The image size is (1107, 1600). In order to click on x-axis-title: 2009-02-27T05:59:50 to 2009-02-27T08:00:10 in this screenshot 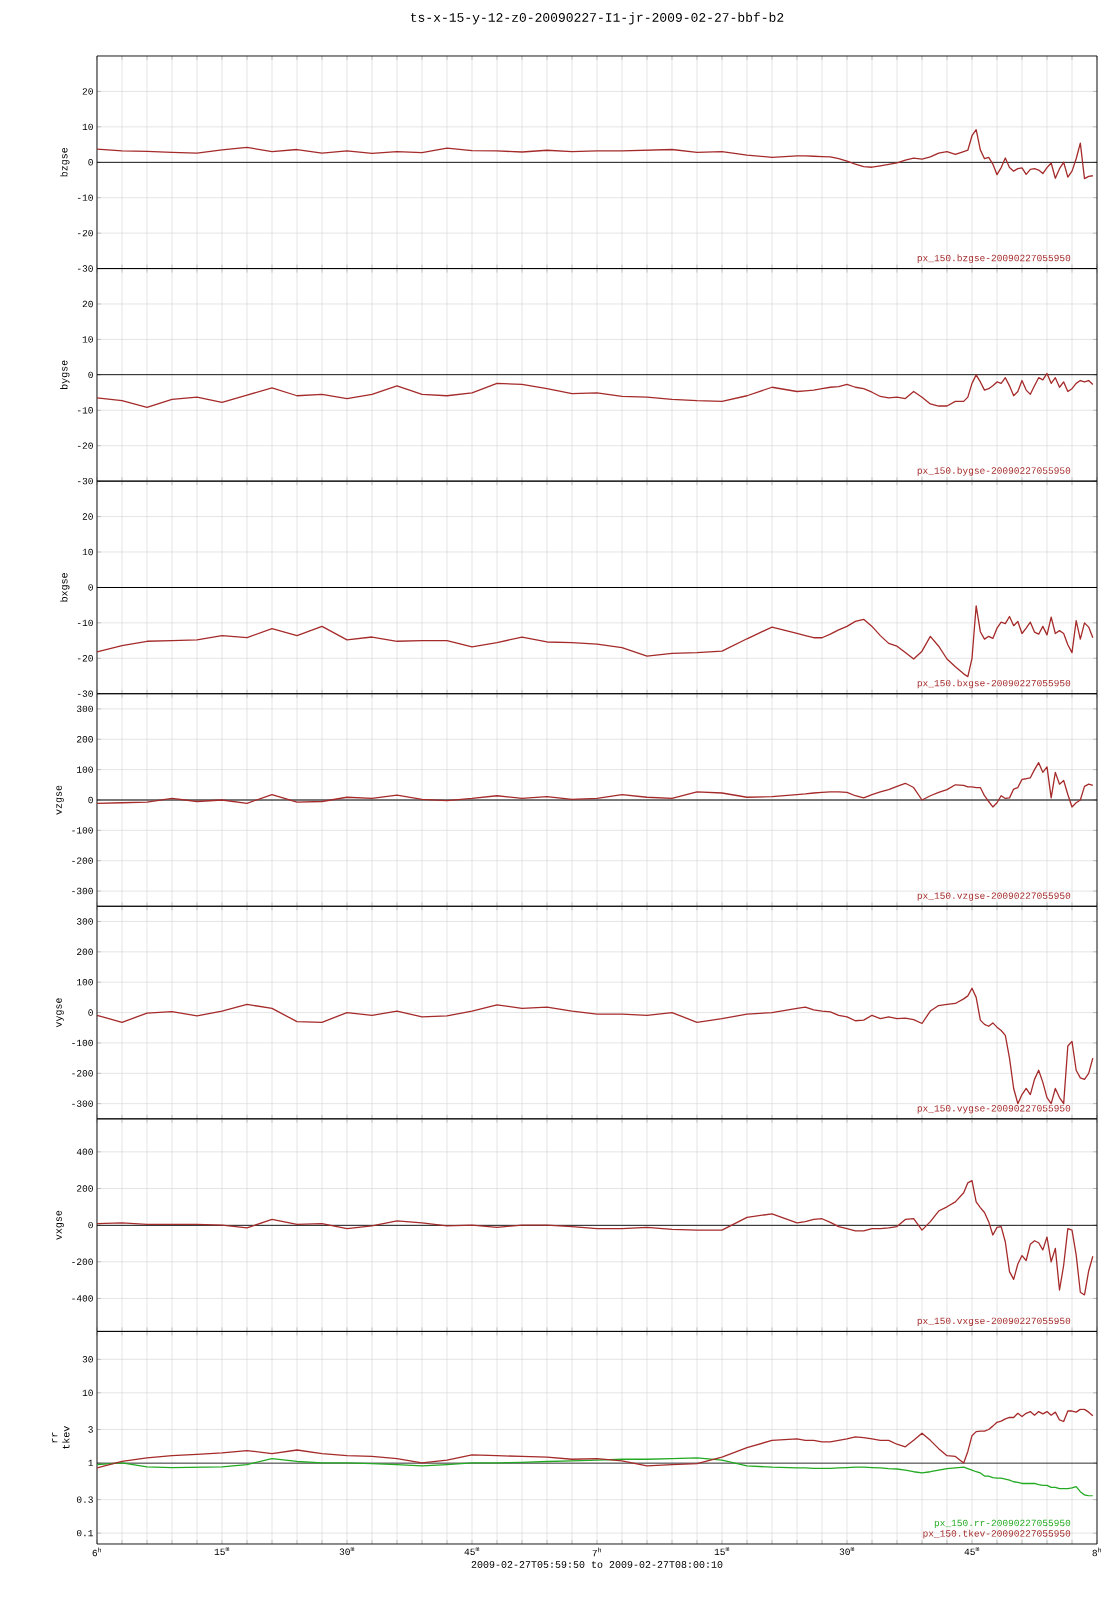, I will do `click(597, 1564)`.